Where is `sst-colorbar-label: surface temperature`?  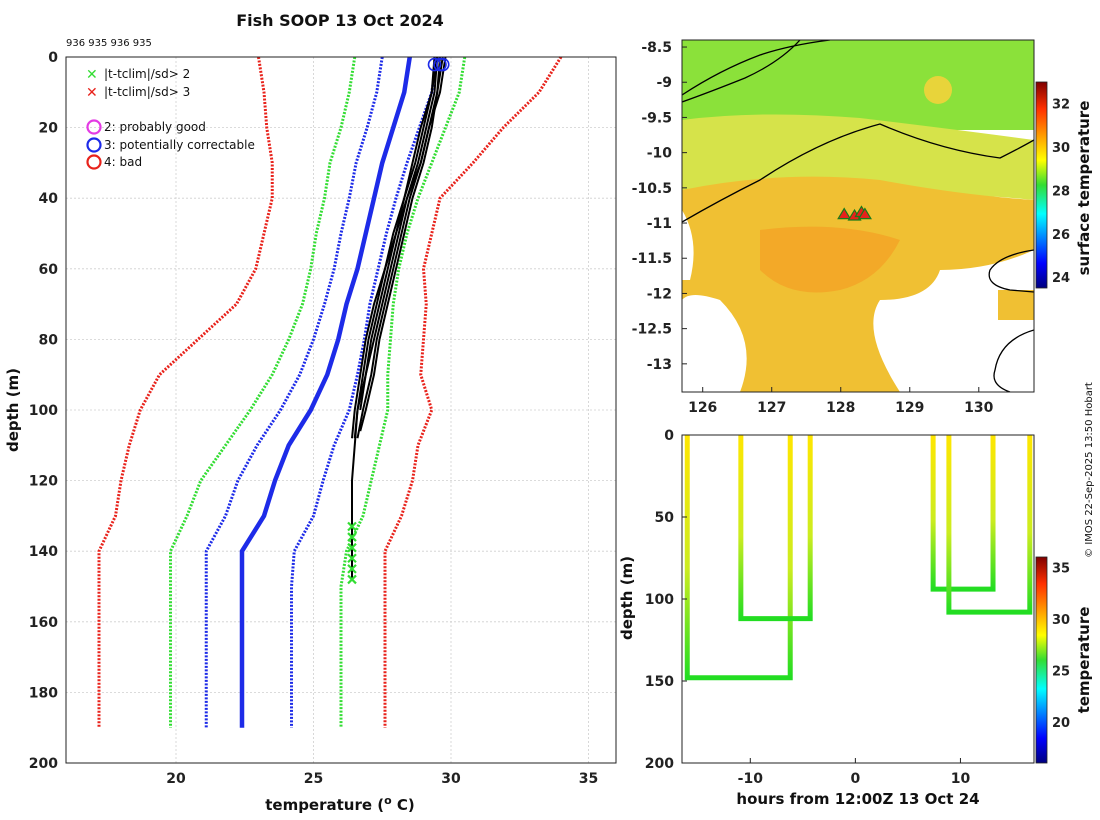
sst-colorbar-label: surface temperature is located at coordinates (1084, 188).